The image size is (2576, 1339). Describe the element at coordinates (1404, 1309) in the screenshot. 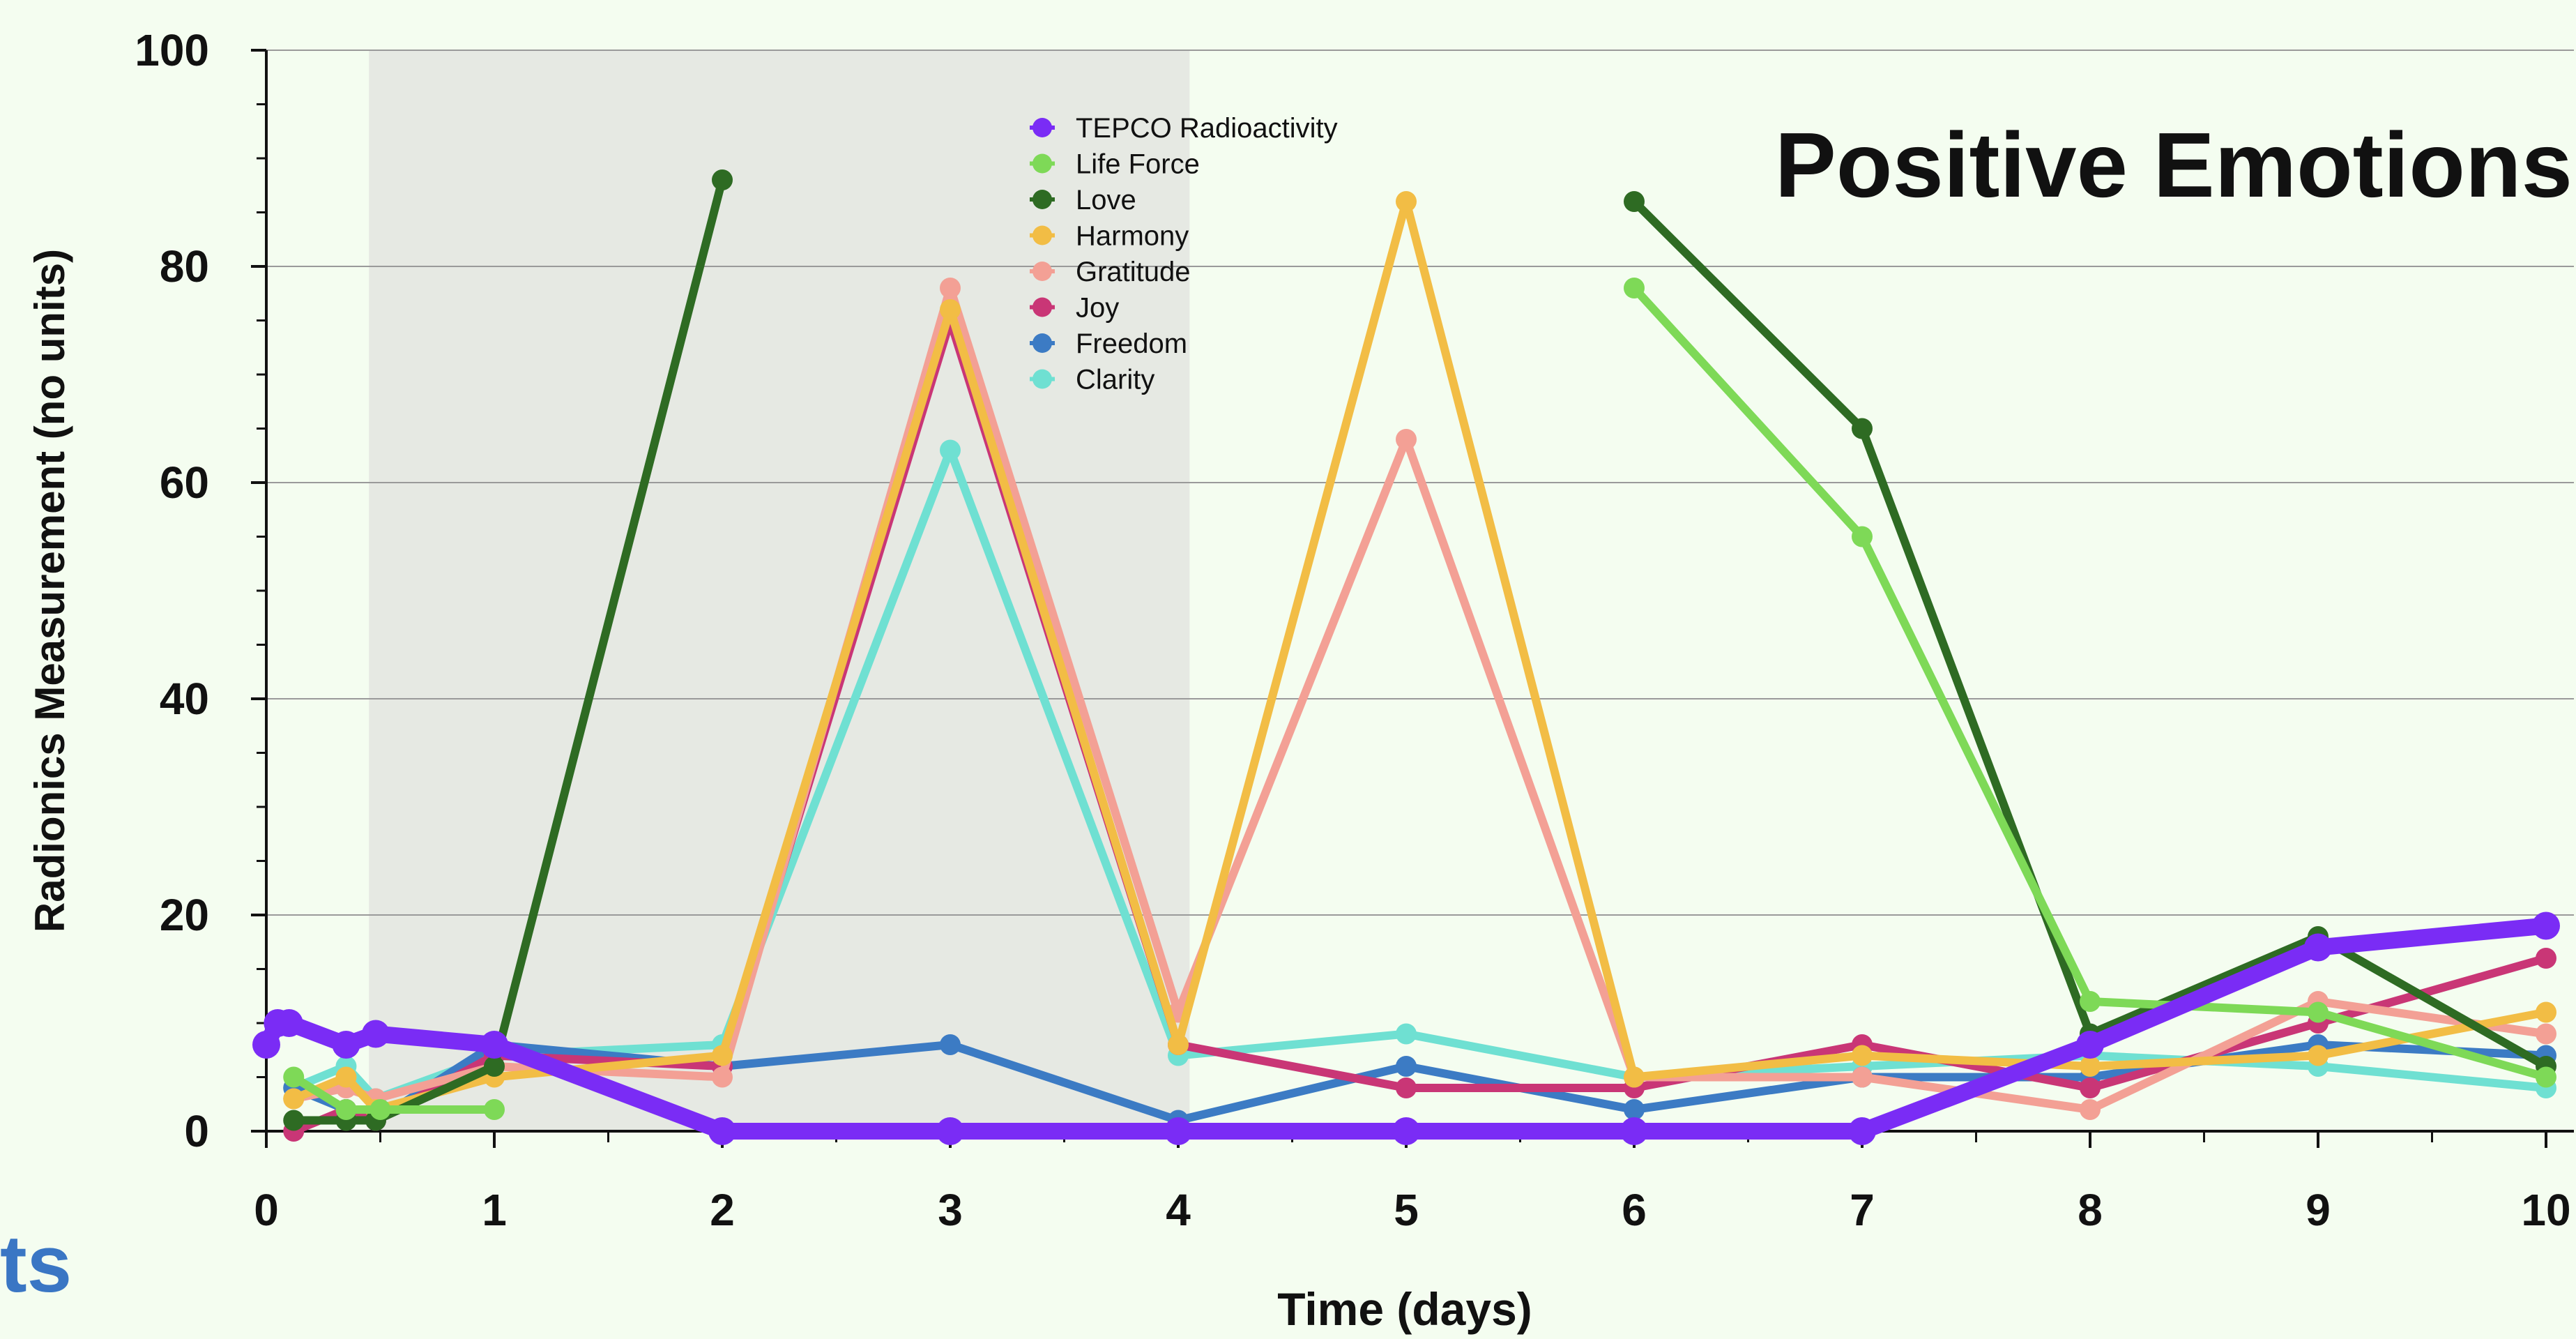

I see `x-axis-label: Time (days)` at that location.